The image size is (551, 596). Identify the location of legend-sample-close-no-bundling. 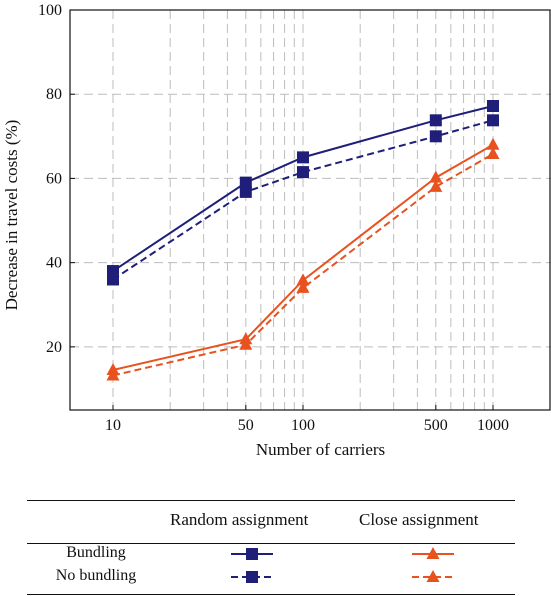
(433, 576).